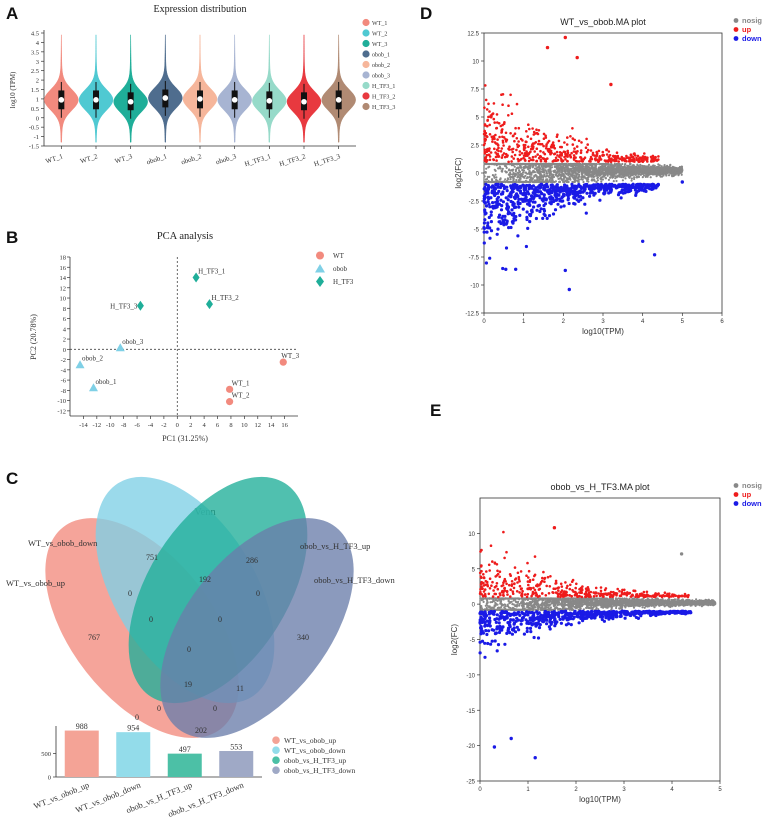  I want to click on chart-c-bar-ytick-label: 500, so click(46, 754).